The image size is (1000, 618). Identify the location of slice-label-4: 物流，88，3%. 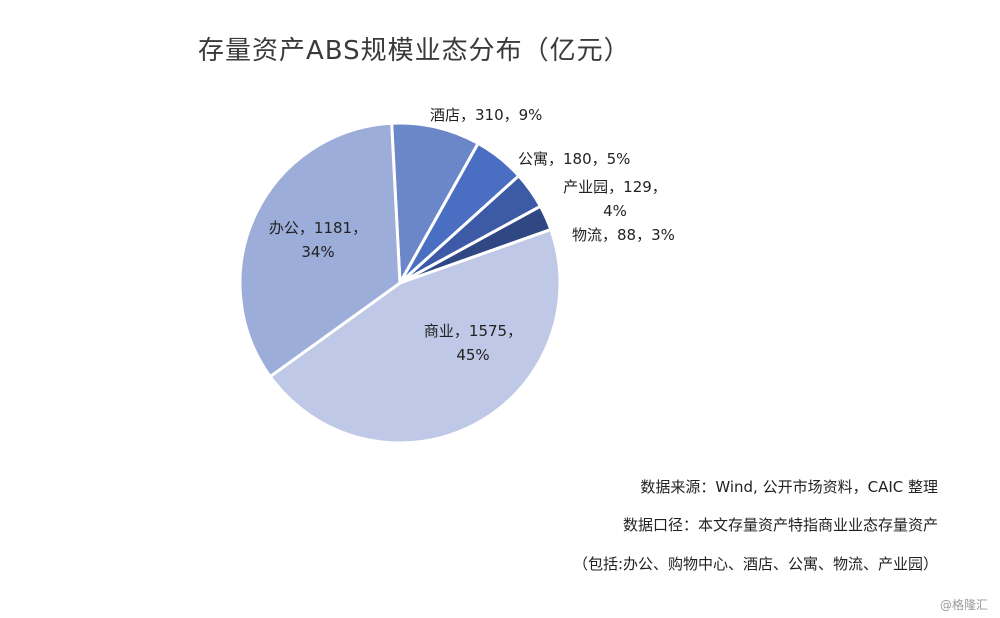
(623, 235).